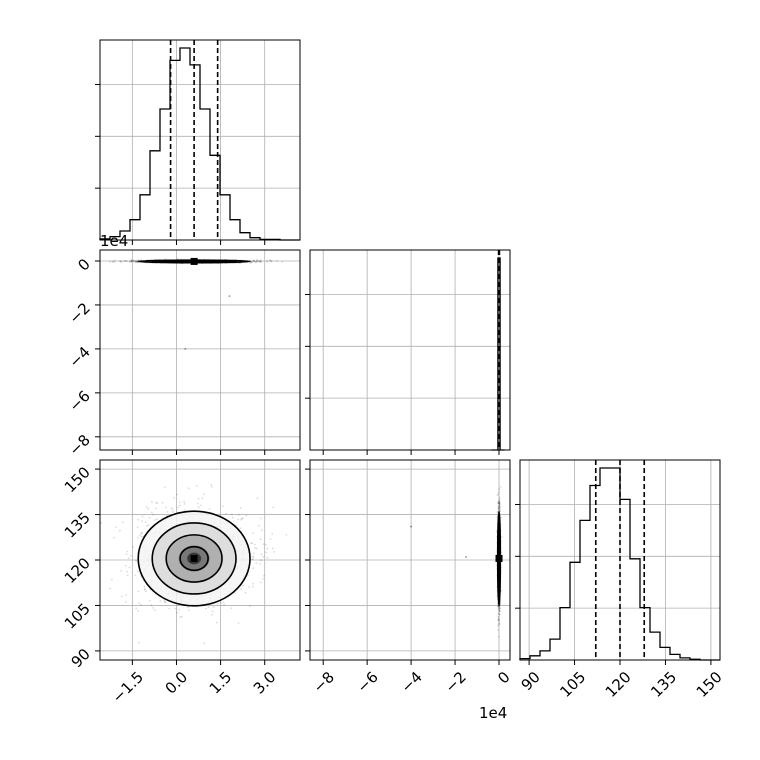  What do you see at coordinates (81, 658) in the screenshot?
I see `y-tick-label-param-2: 90` at bounding box center [81, 658].